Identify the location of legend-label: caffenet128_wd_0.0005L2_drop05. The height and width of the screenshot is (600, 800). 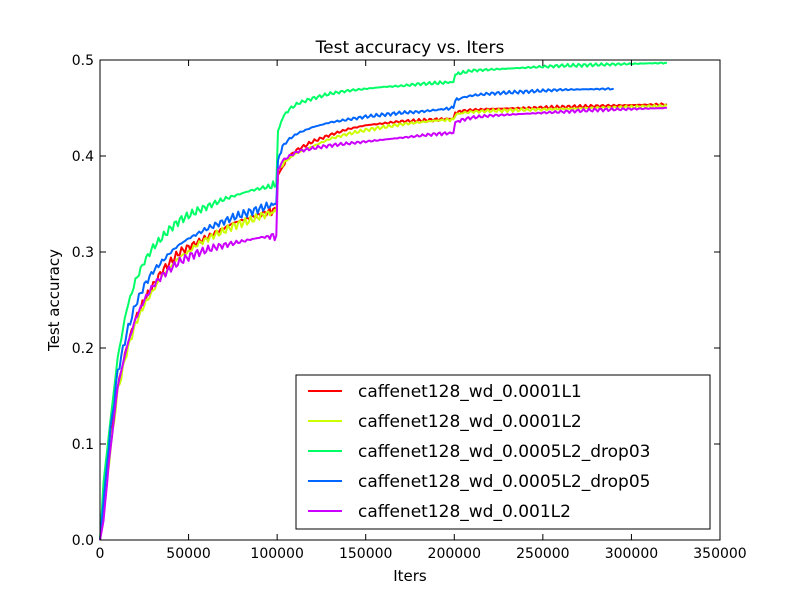
(504, 482).